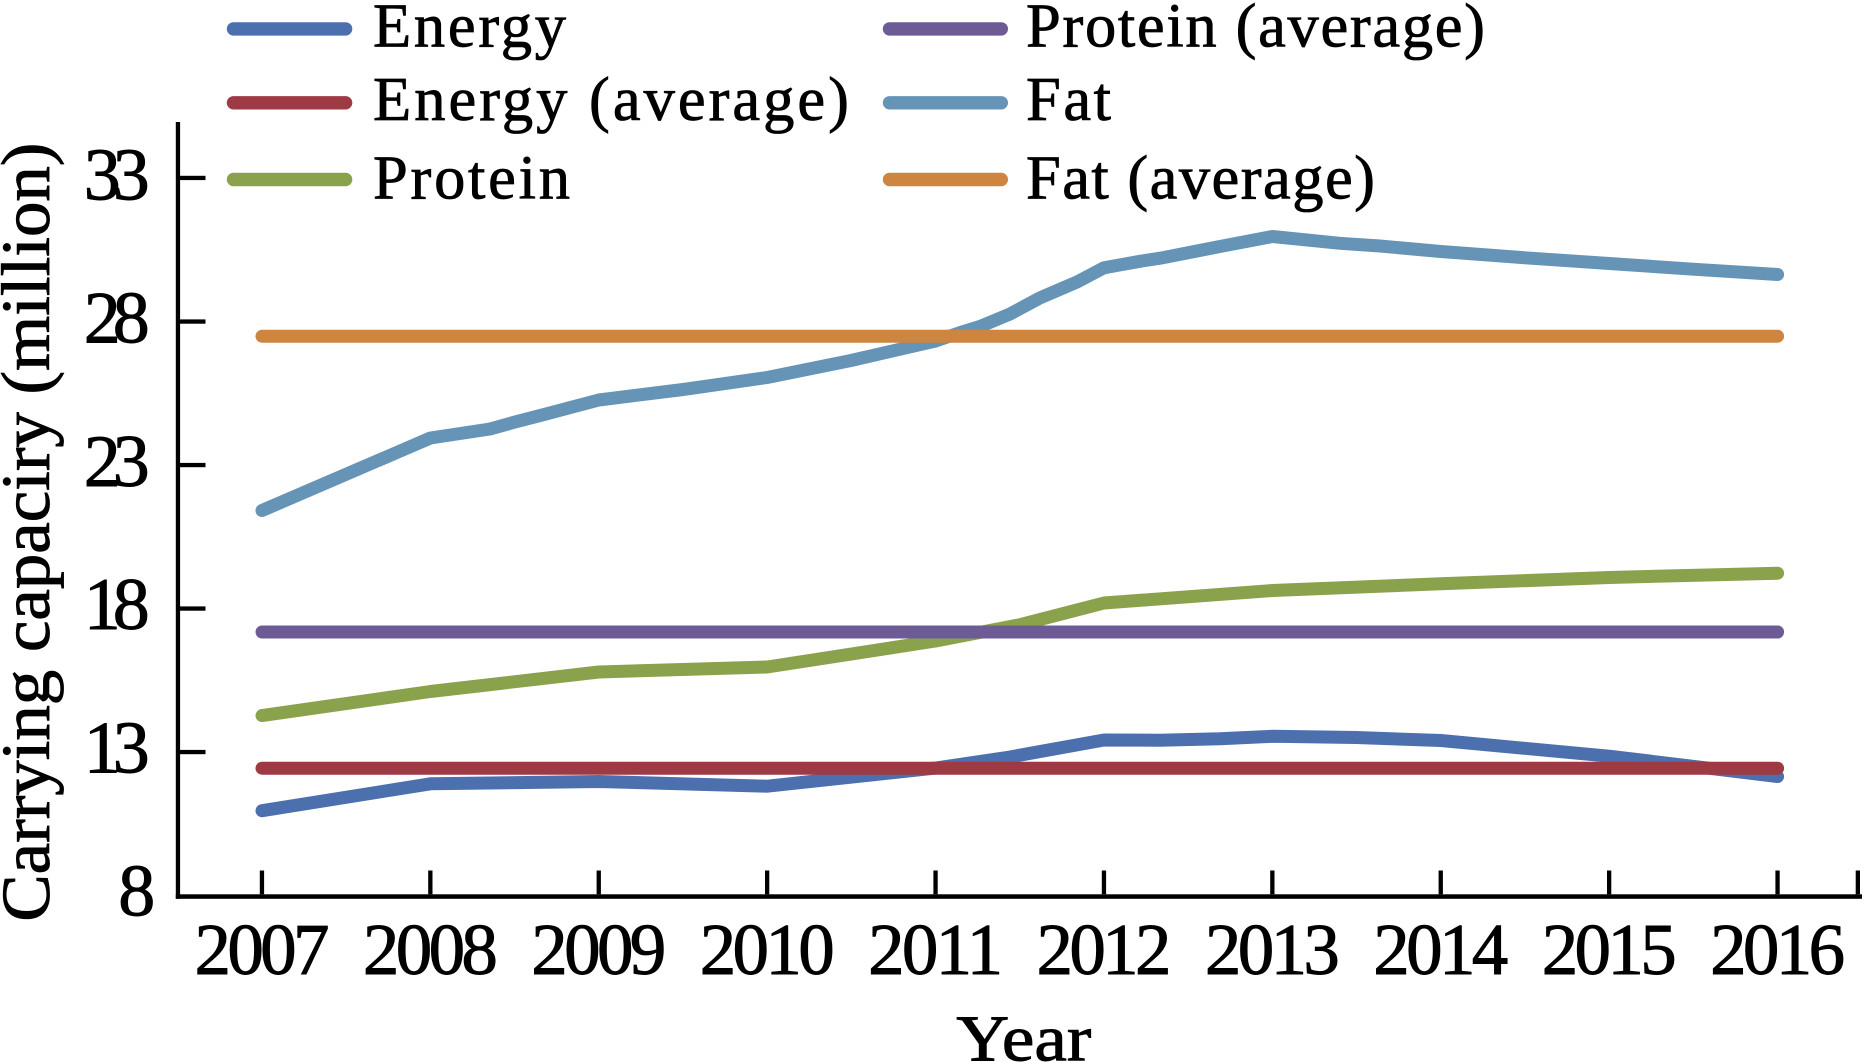 The height and width of the screenshot is (1062, 1864). Describe the element at coordinates (117, 605) in the screenshot. I see `svg-text: 18` at that location.